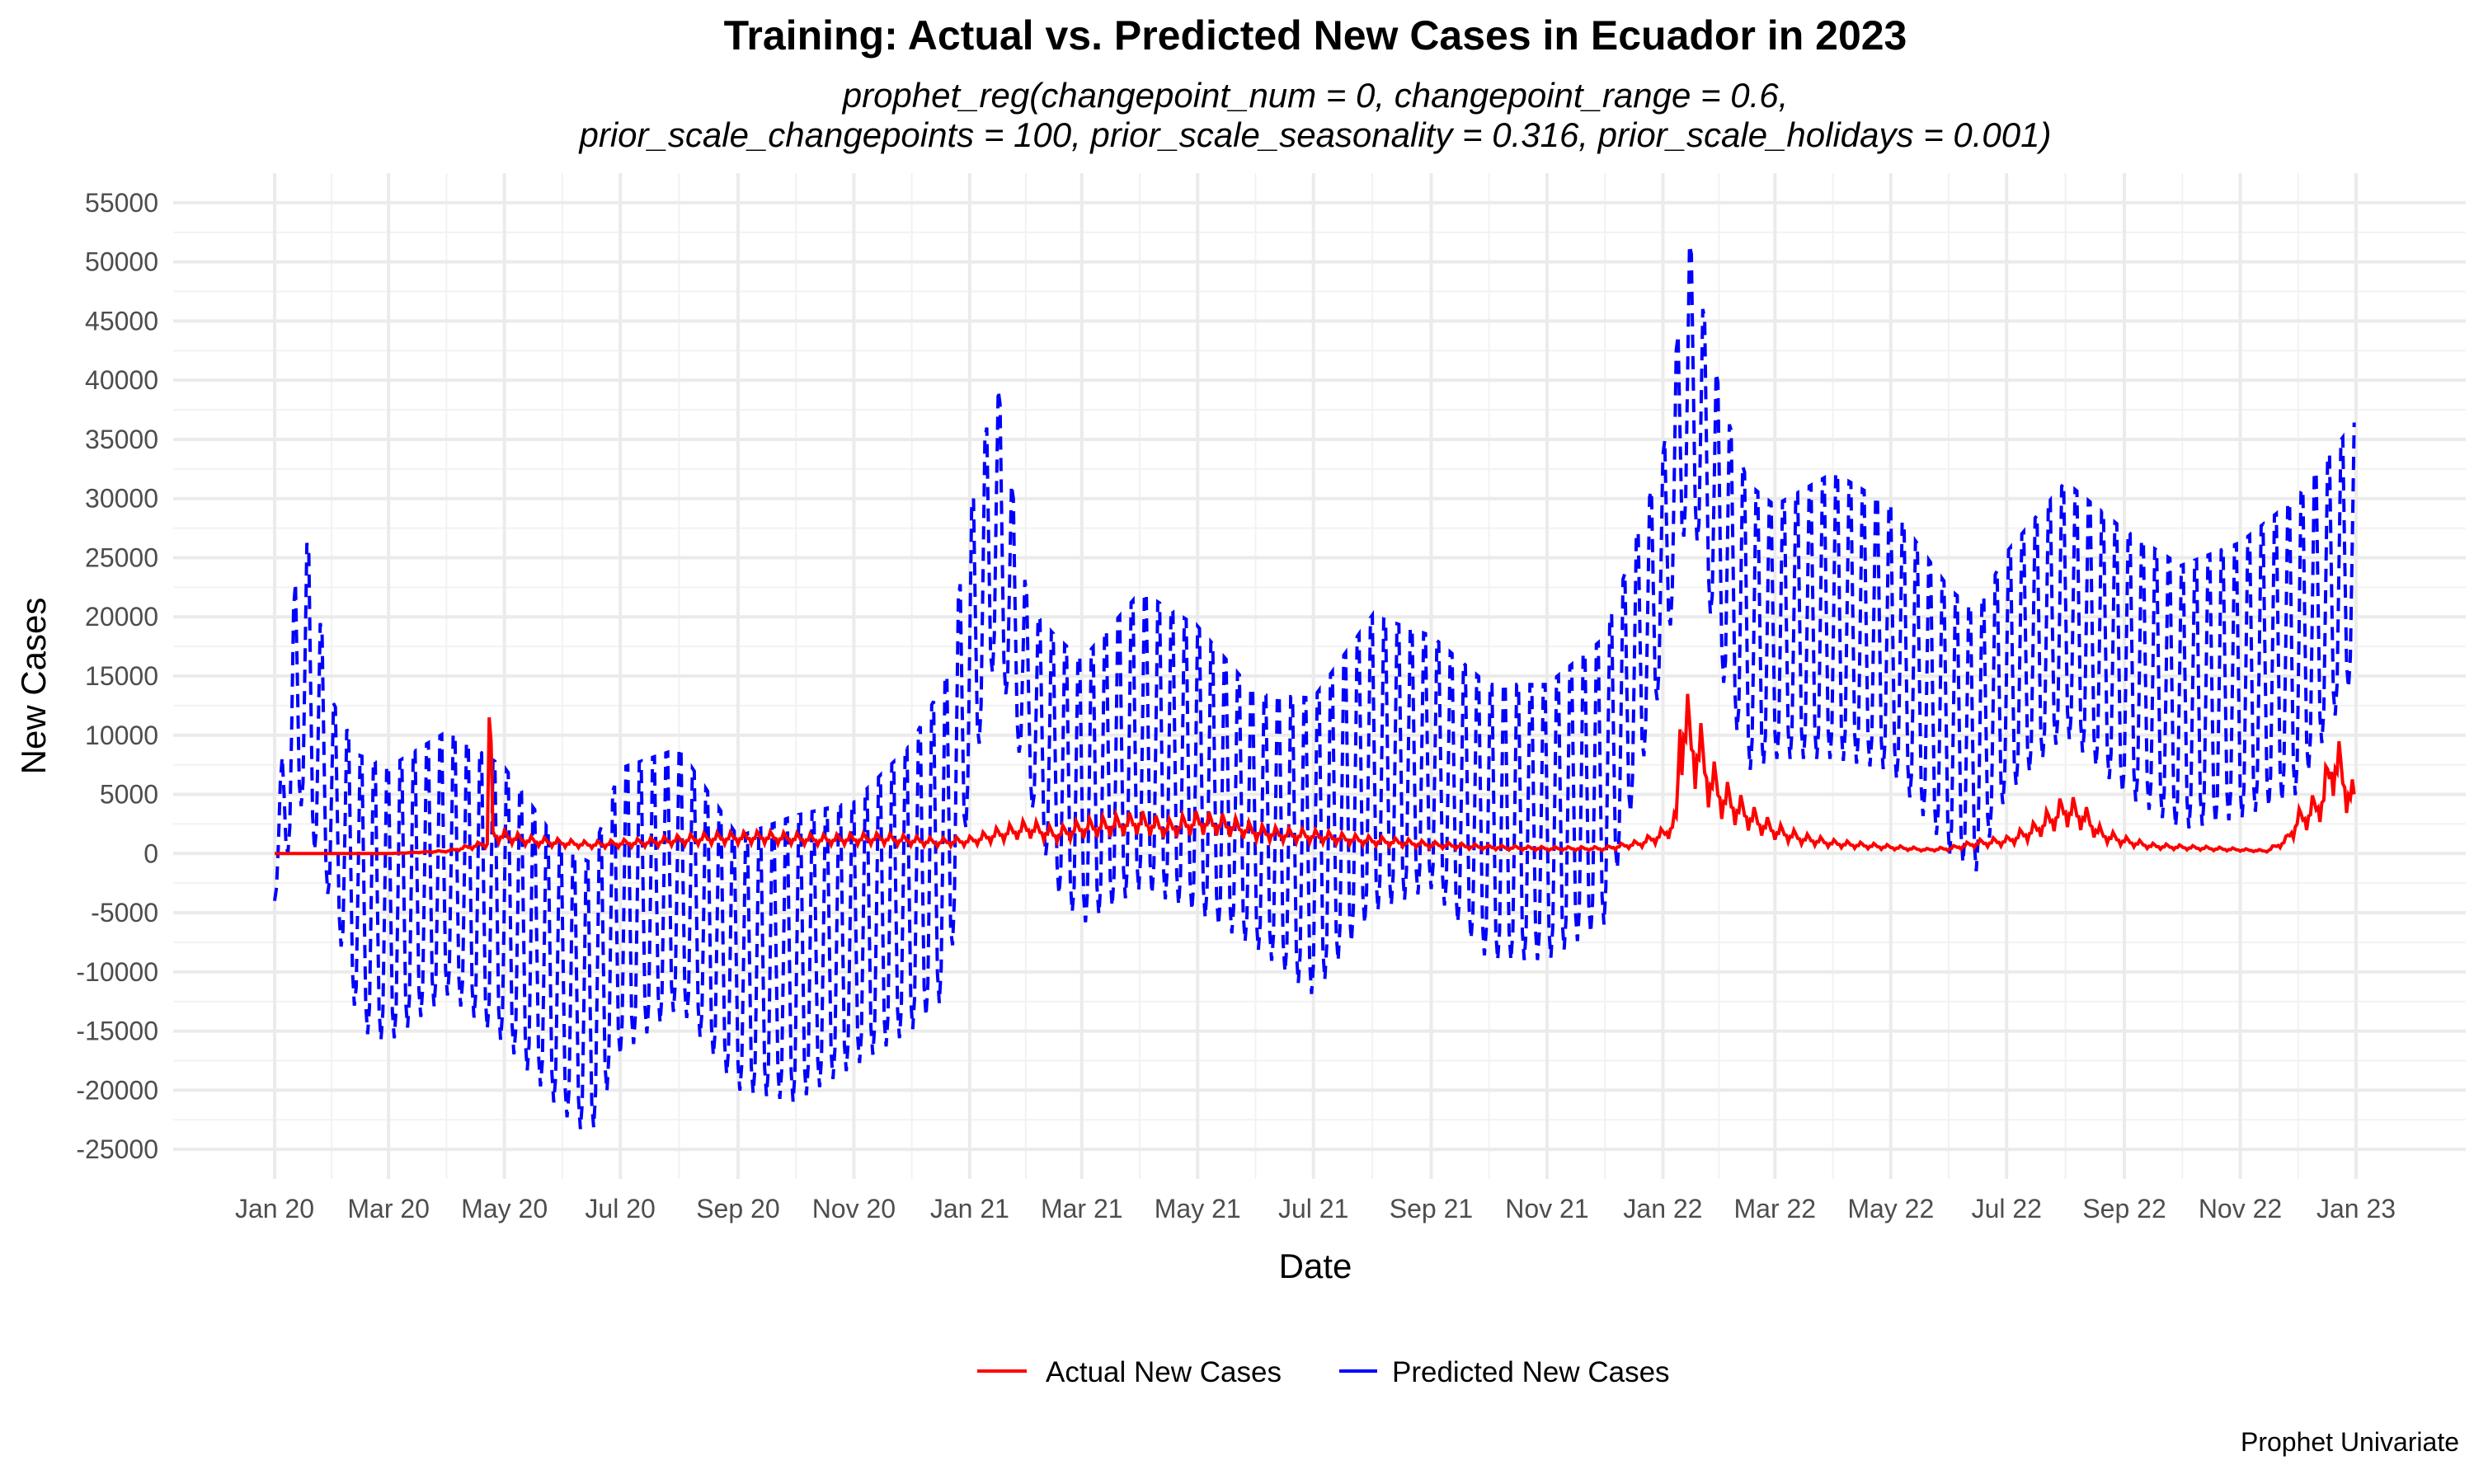  Describe the element at coordinates (1662, 1208) in the screenshot. I see `x-tick-label: Jan 22` at that location.